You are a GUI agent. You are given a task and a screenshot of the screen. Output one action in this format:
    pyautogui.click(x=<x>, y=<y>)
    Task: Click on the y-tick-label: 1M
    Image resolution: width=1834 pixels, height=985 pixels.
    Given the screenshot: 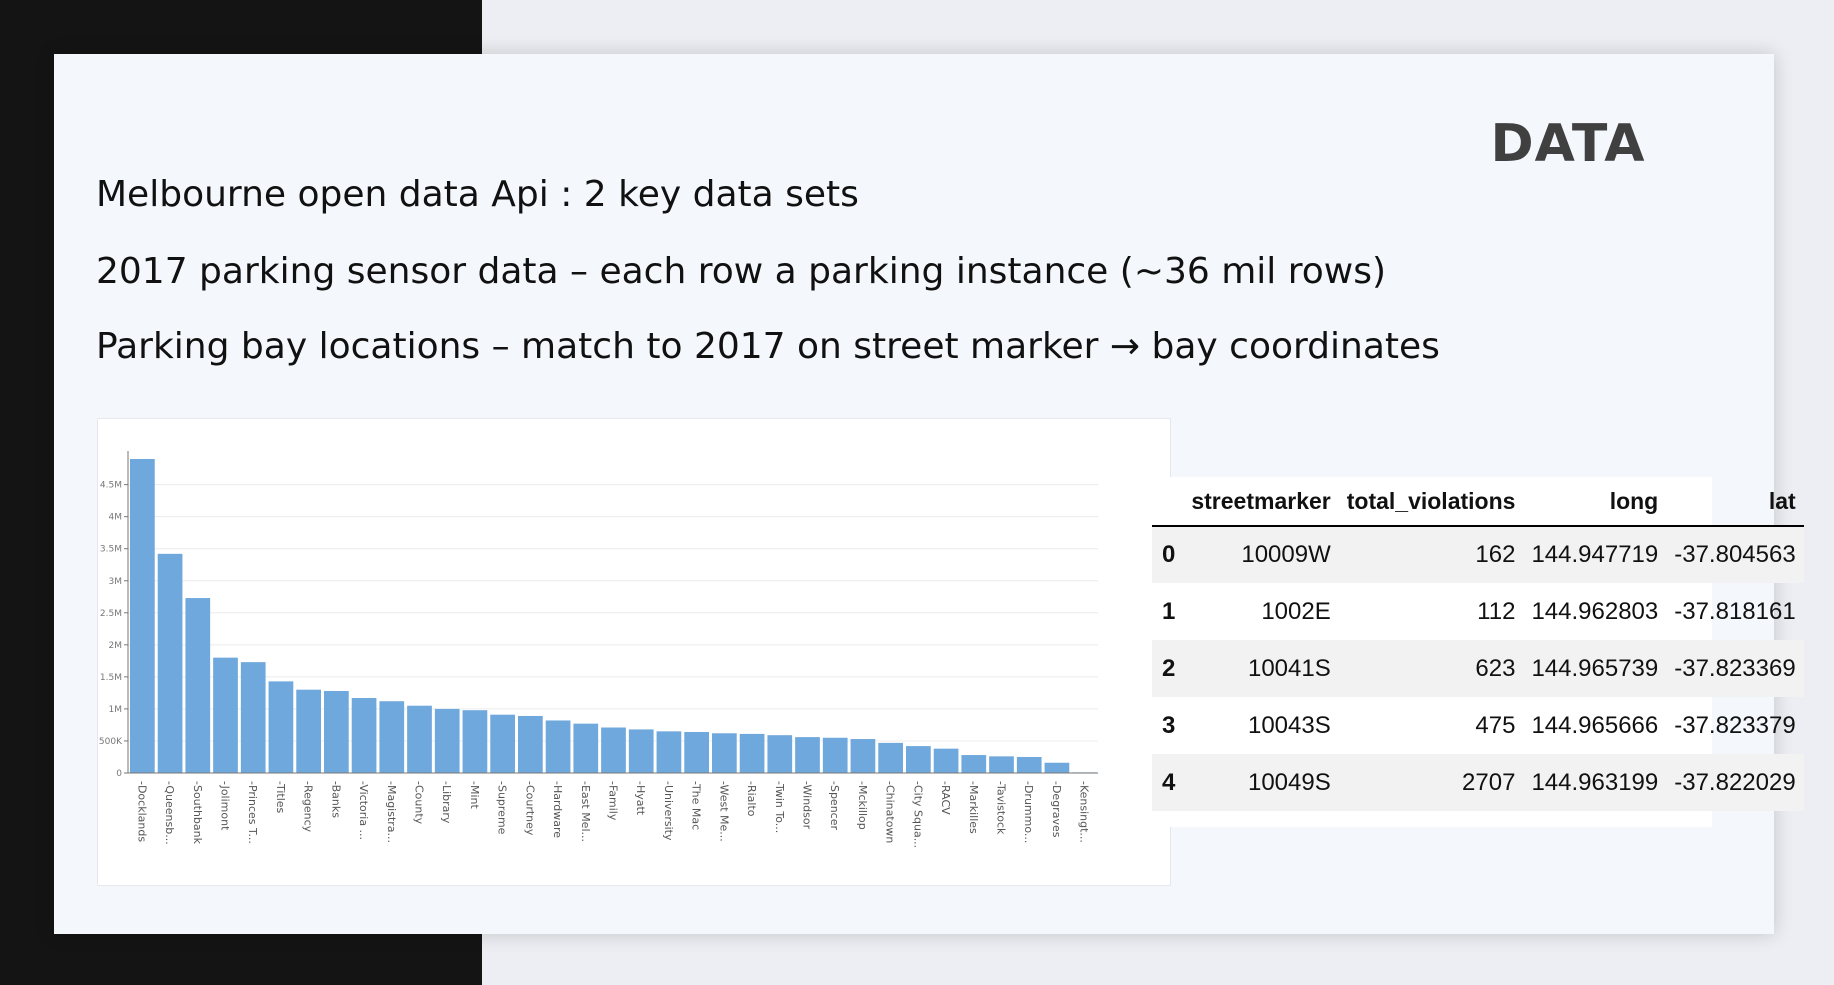 What is the action you would take?
    pyautogui.click(x=116, y=710)
    